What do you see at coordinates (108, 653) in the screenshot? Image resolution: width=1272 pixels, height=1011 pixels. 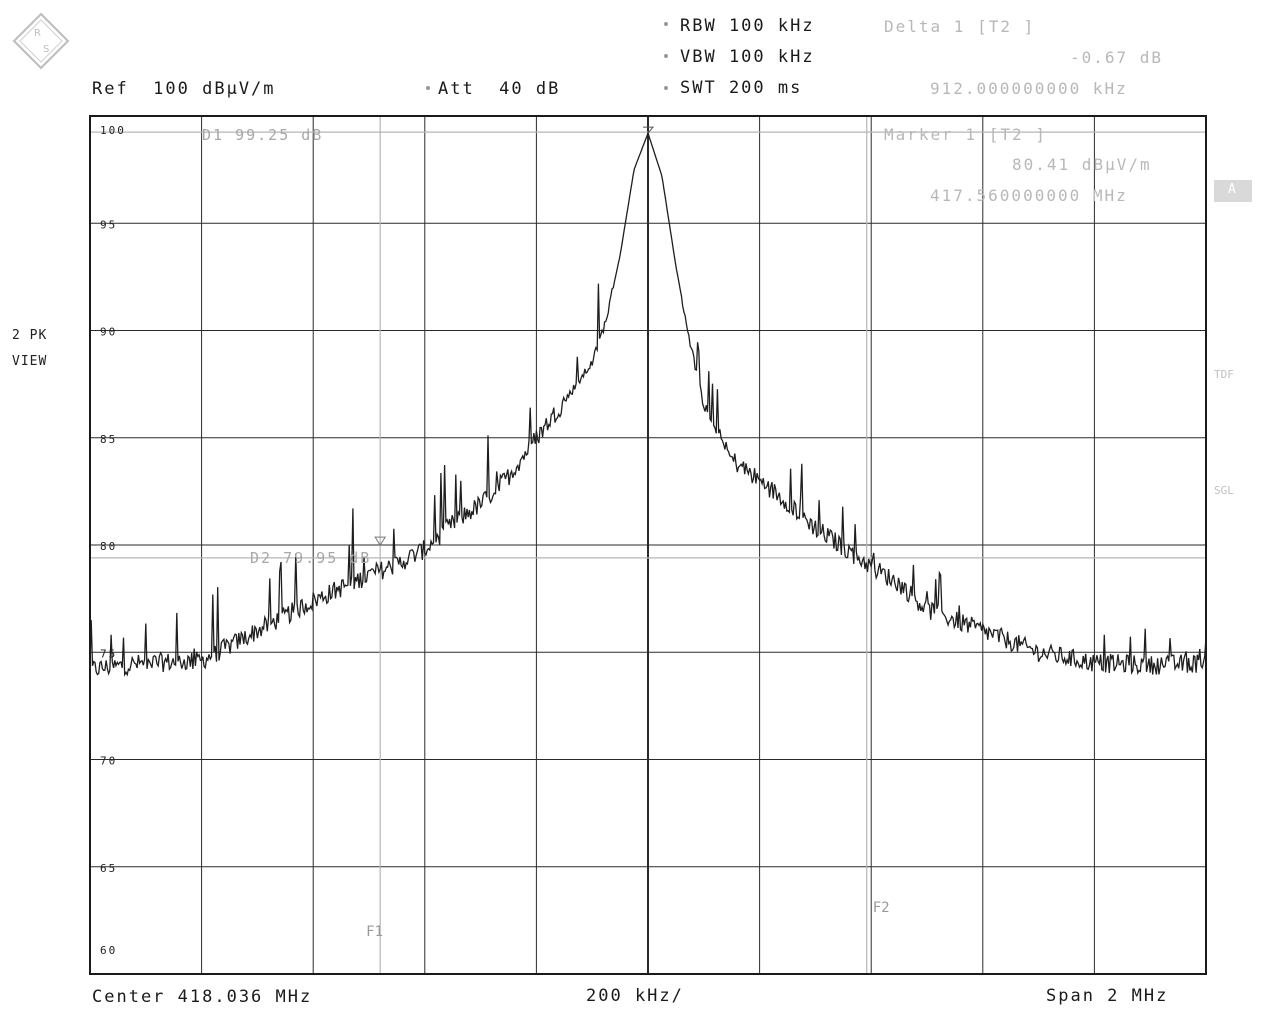 I see `y-tick-label: 75` at bounding box center [108, 653].